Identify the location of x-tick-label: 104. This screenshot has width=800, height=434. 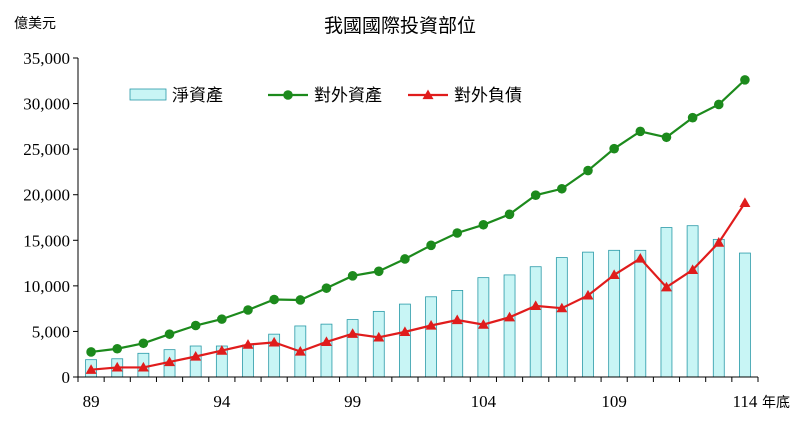
(484, 401).